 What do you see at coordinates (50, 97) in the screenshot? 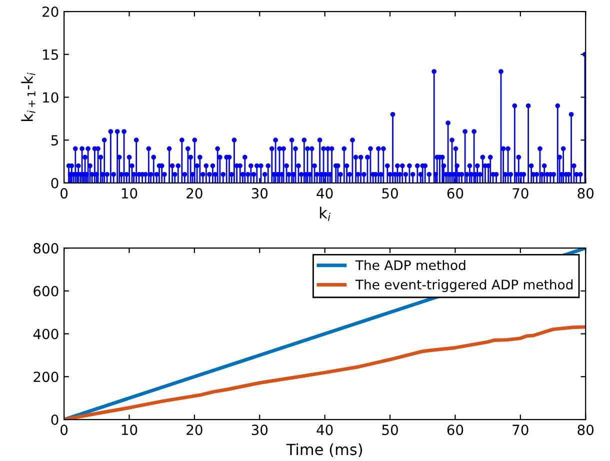
I see `y-tick-label: 10` at bounding box center [50, 97].